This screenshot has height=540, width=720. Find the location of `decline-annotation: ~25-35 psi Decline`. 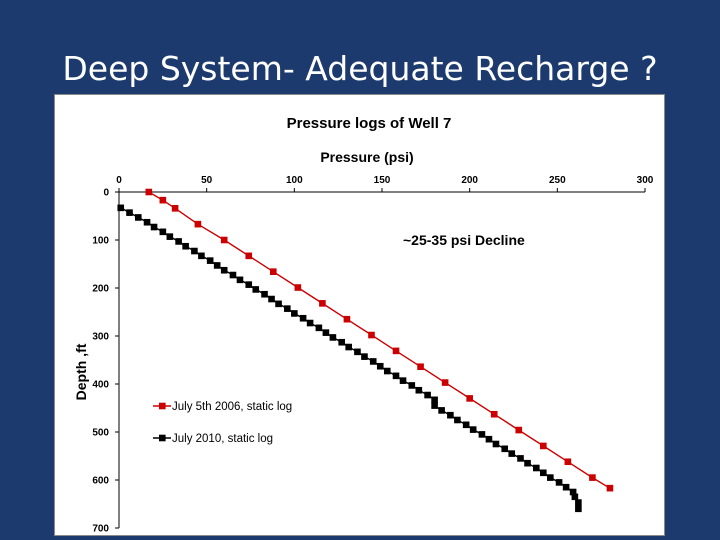

decline-annotation: ~25-35 psi Decline is located at coordinates (464, 240).